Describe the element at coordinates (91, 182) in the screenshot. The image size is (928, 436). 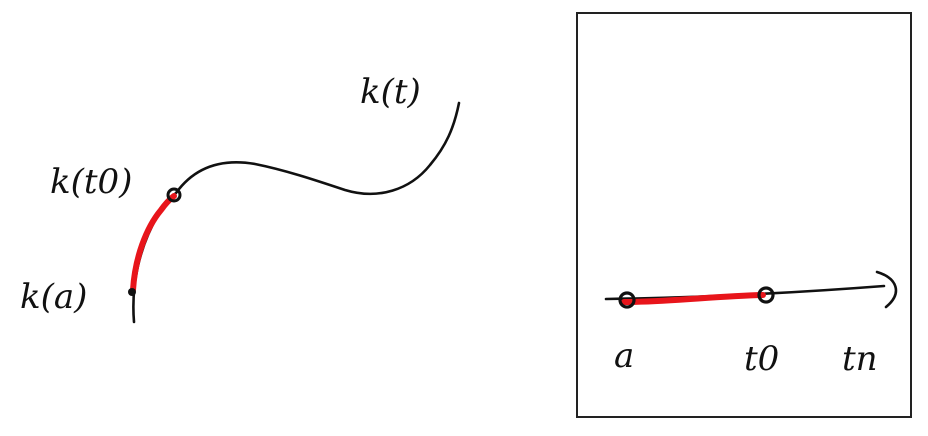
I see `label-k-t0: k(t0)` at that location.